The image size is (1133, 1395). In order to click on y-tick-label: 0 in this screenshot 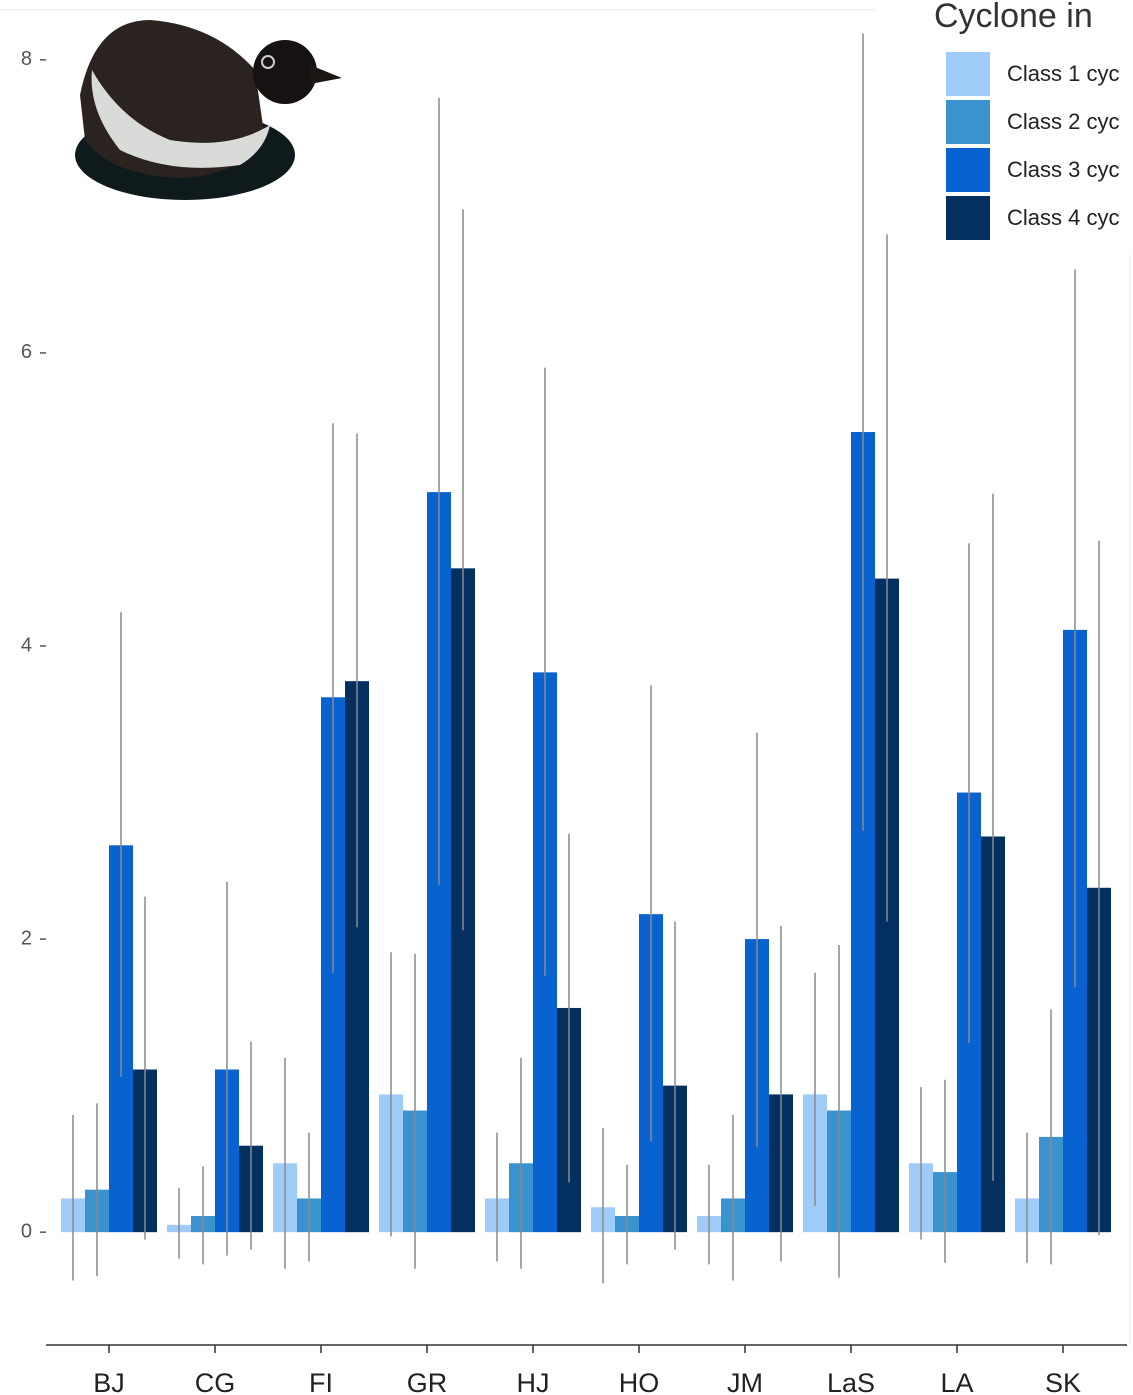, I will do `click(26, 1231)`.